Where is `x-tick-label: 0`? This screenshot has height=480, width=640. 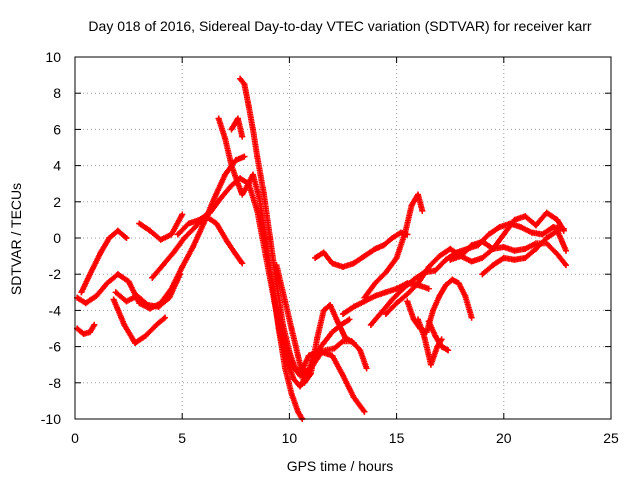
x-tick-label: 0 is located at coordinates (75, 438).